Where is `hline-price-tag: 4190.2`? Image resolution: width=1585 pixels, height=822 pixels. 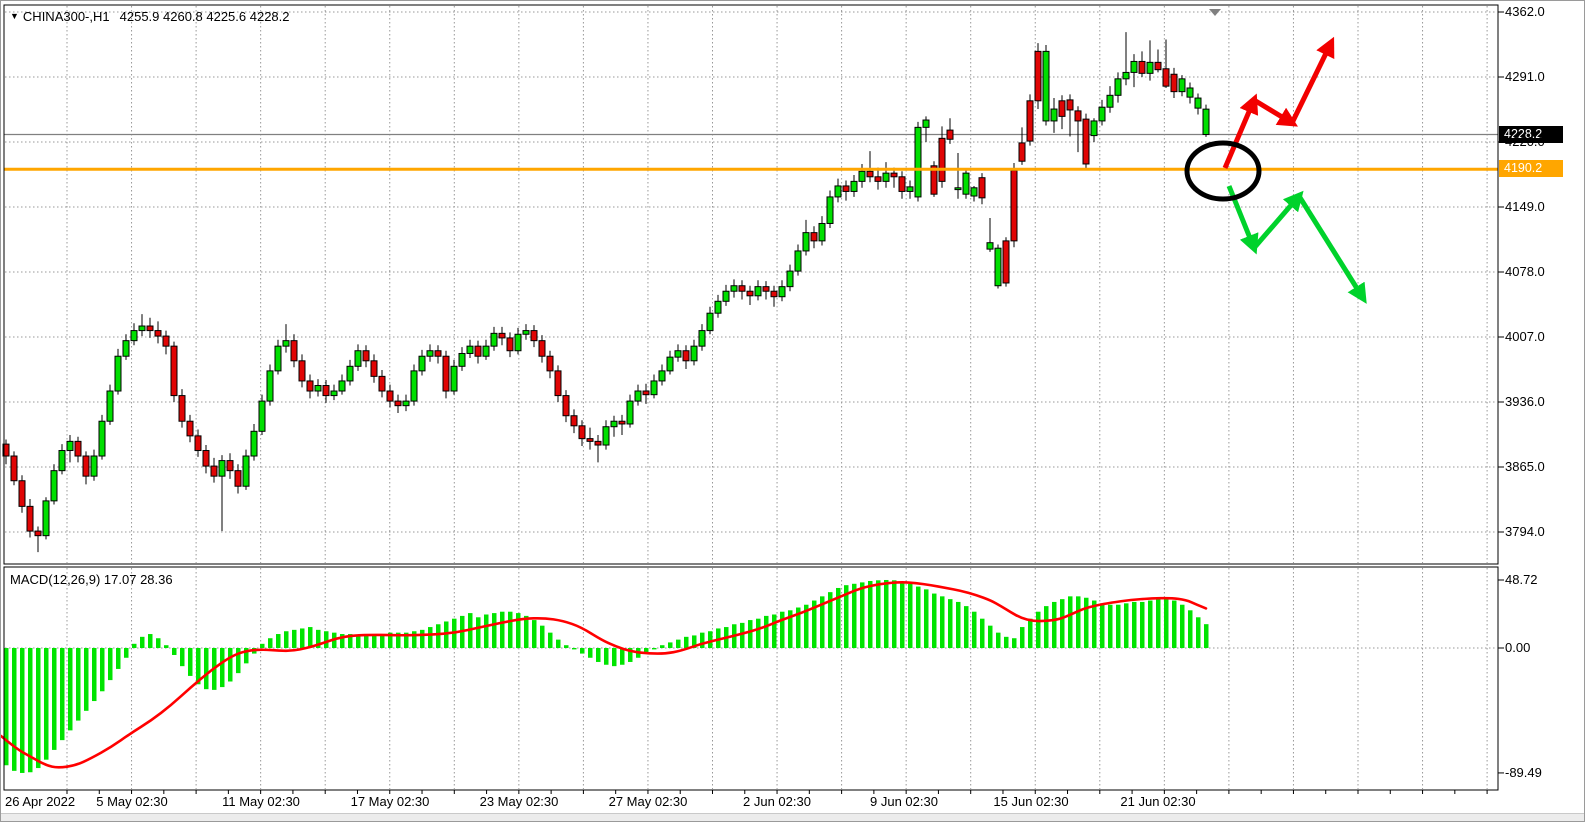 hline-price-tag: 4190.2 is located at coordinates (1531, 168).